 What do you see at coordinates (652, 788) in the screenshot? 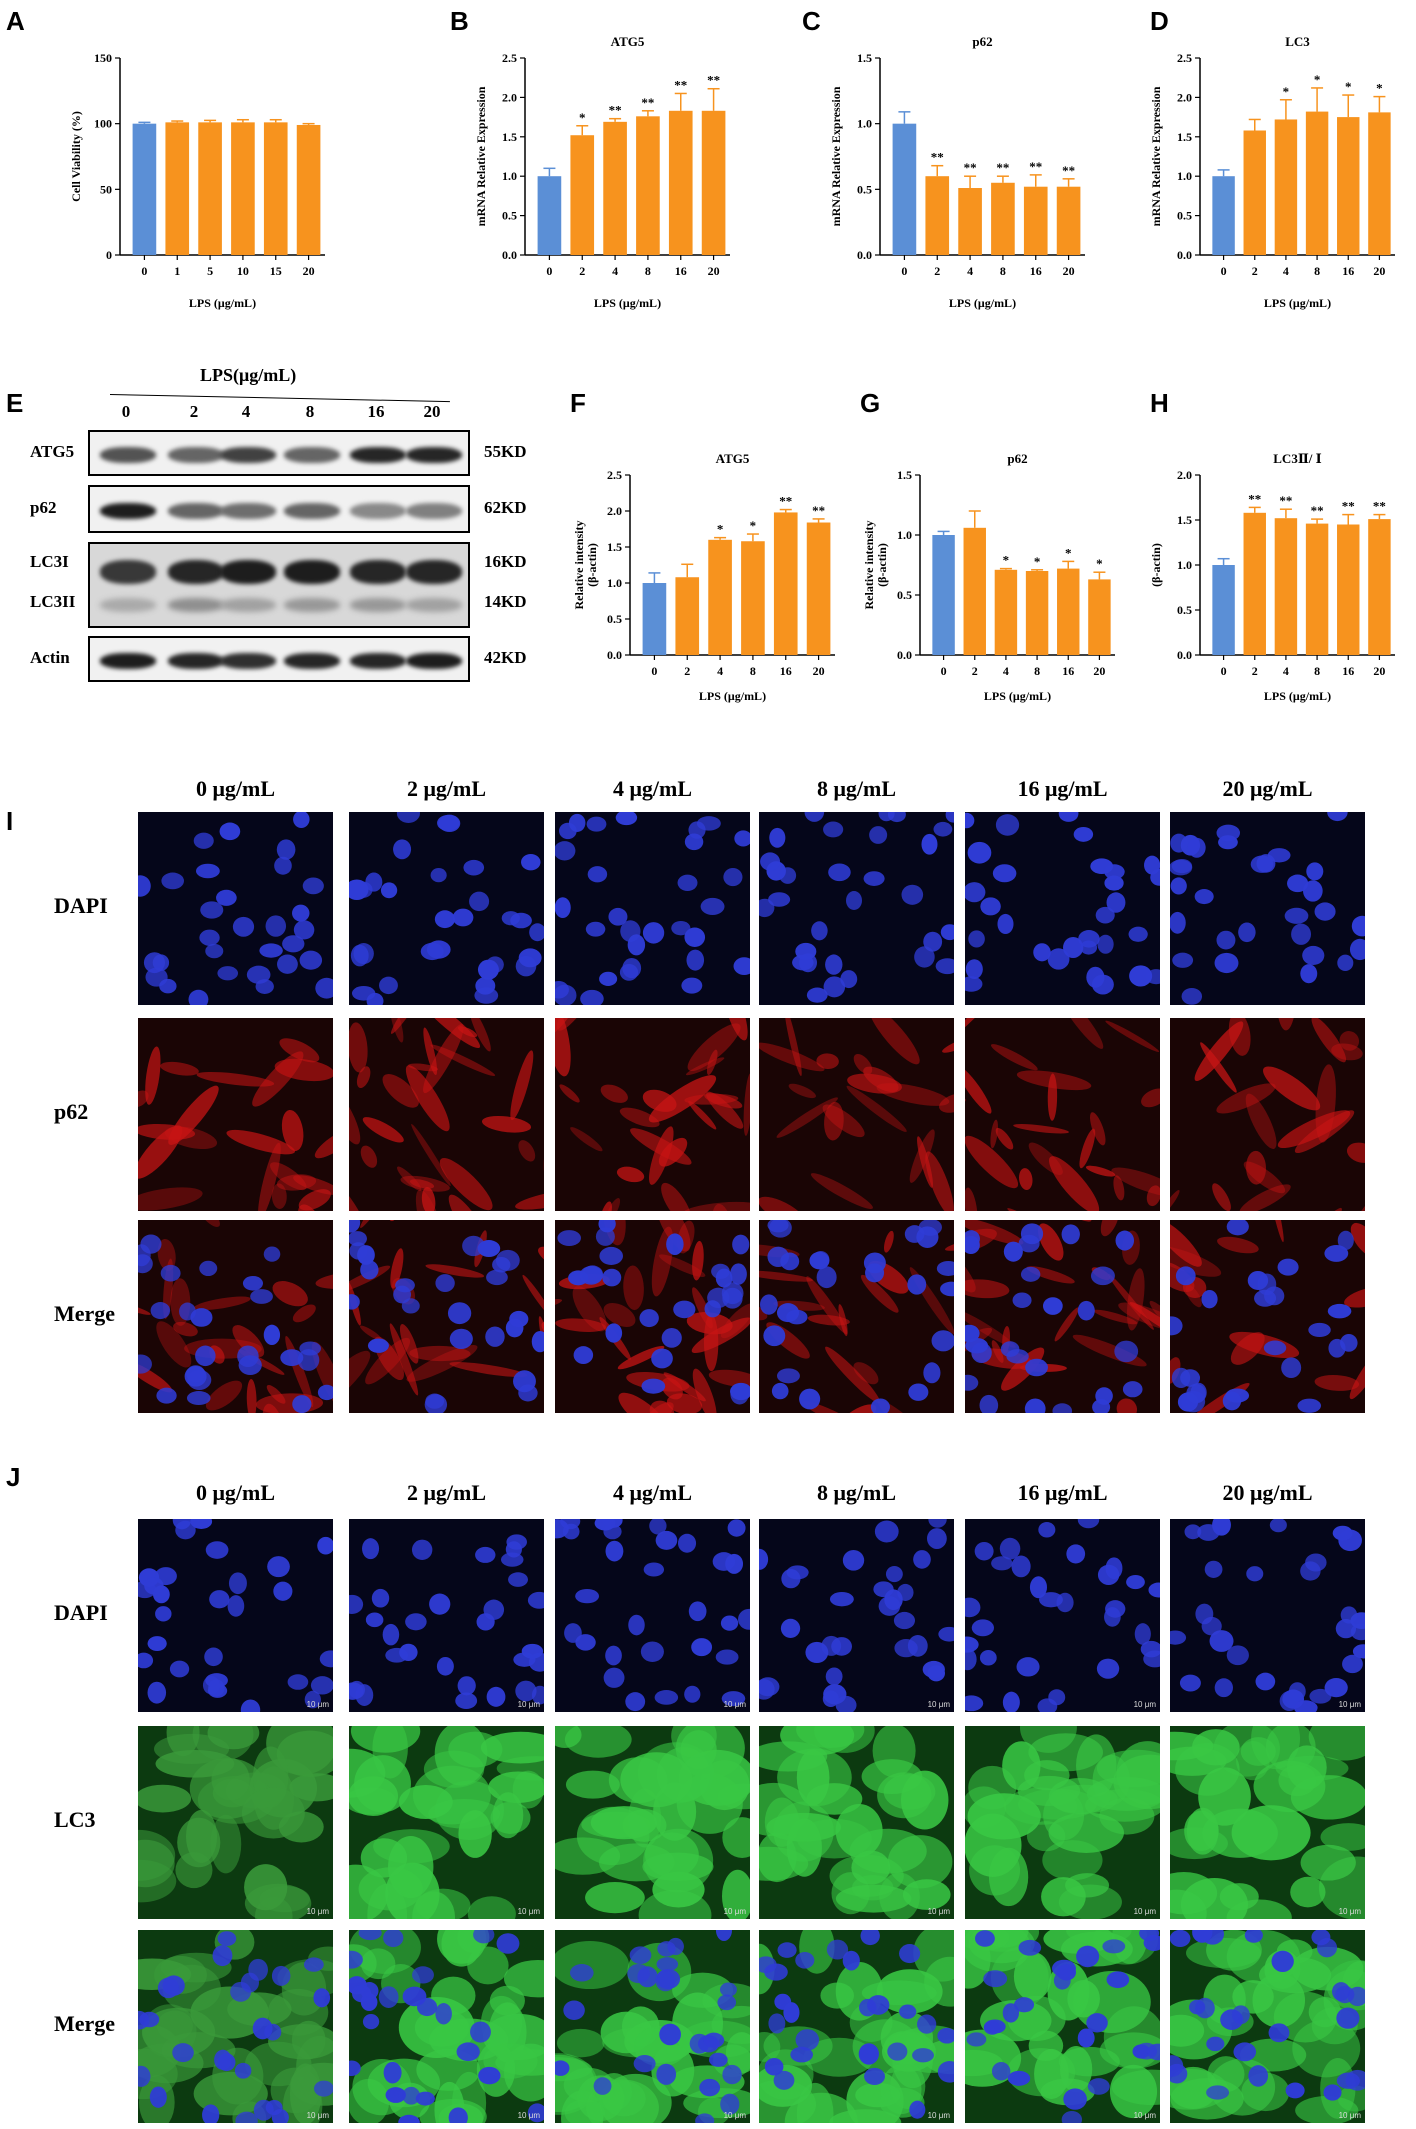
I see `concentration-header: 4 μg/mL` at bounding box center [652, 788].